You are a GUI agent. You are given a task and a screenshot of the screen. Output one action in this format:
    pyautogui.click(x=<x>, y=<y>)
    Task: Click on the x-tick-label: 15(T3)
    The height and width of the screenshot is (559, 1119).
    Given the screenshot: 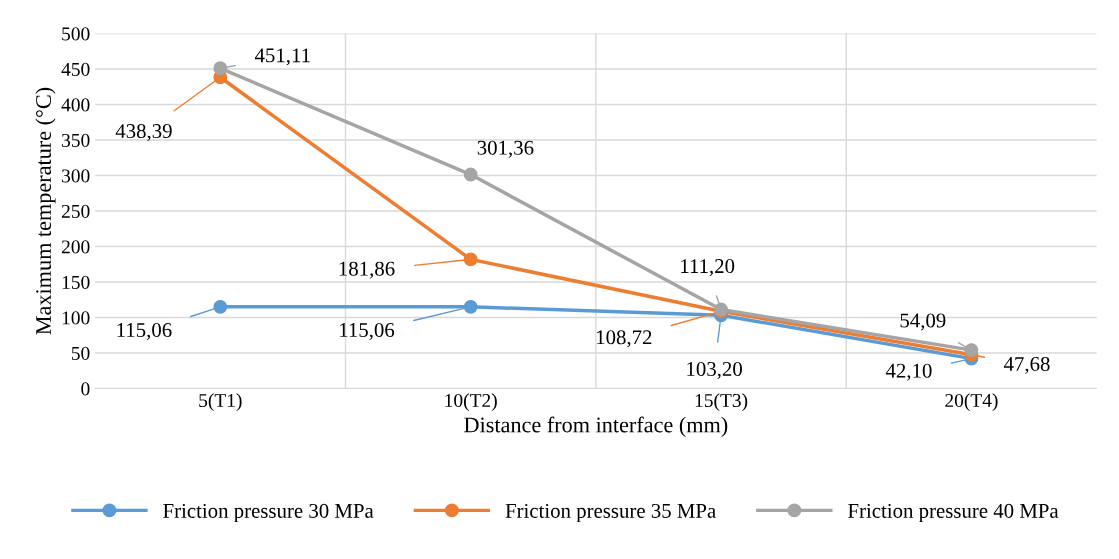 What is the action you would take?
    pyautogui.click(x=721, y=402)
    